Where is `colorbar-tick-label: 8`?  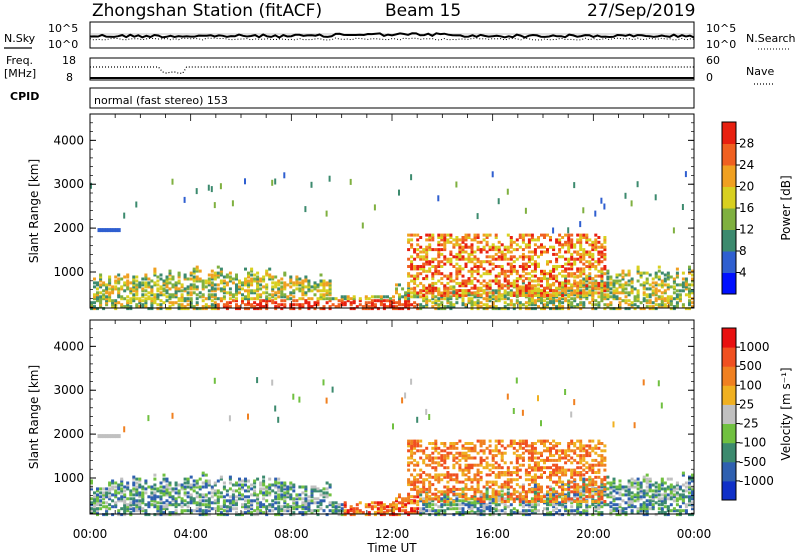 colorbar-tick-label: 8 is located at coordinates (743, 251).